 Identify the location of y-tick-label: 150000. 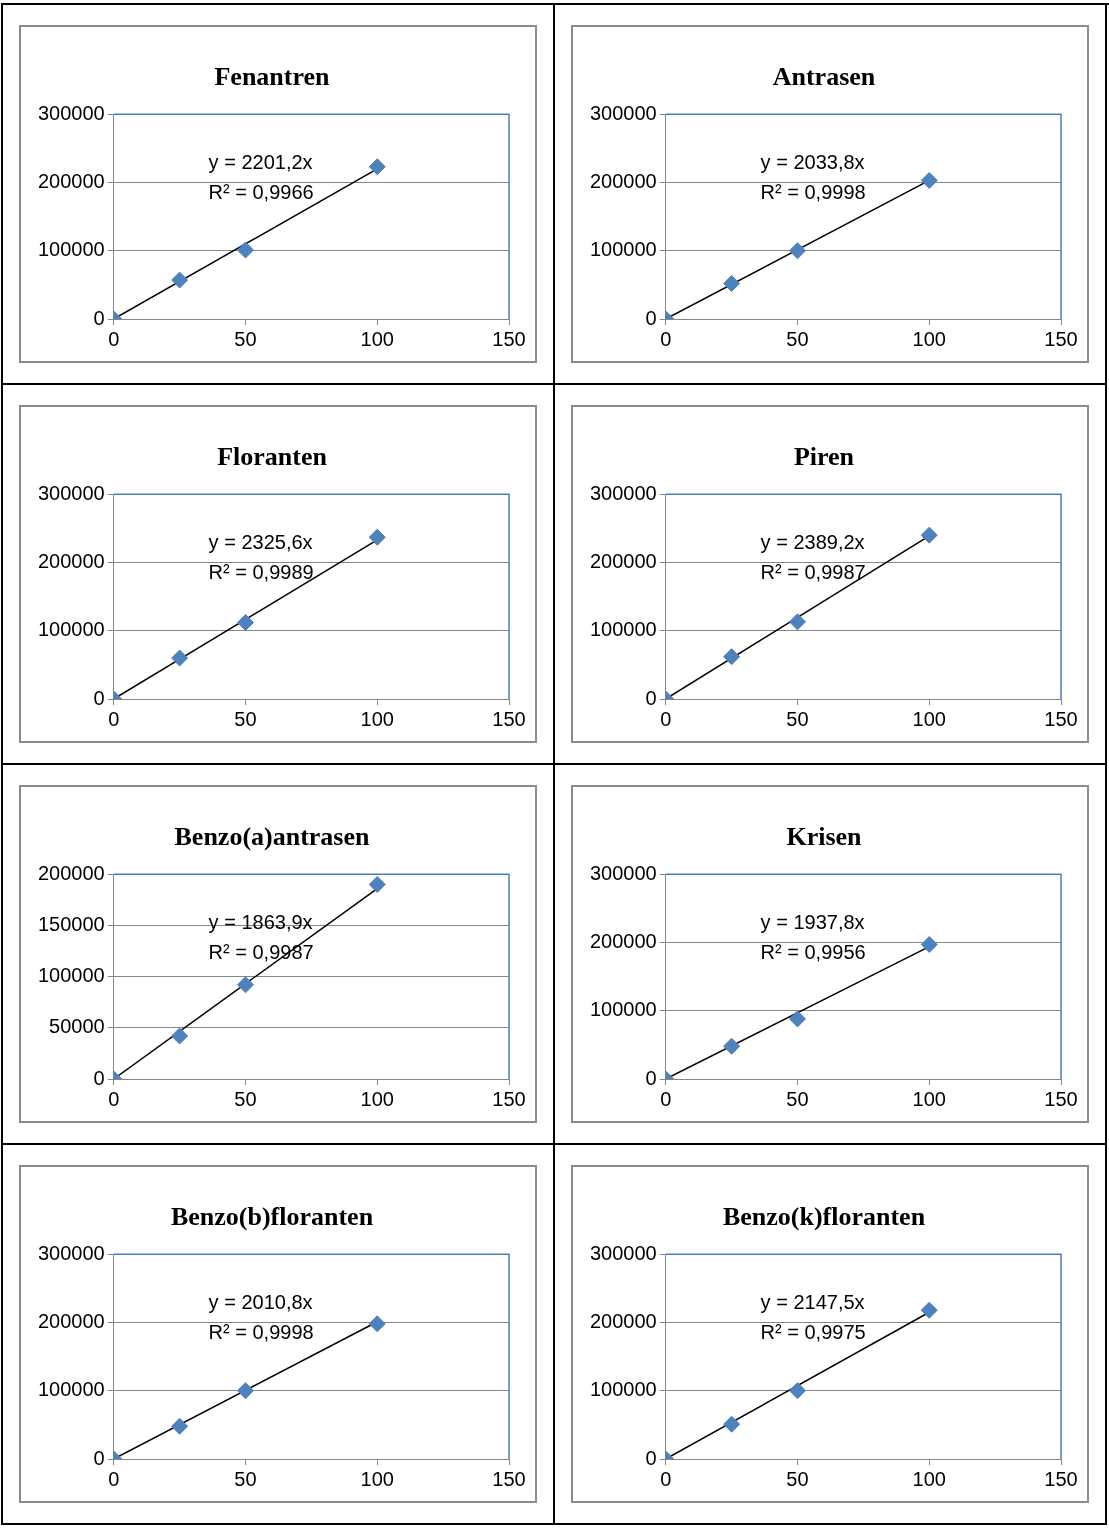
(71, 923).